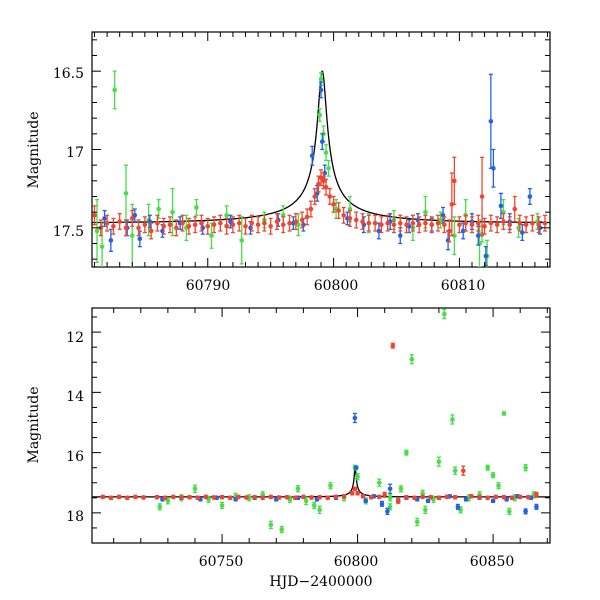 The height and width of the screenshot is (600, 600). Describe the element at coordinates (356, 562) in the screenshot. I see `bottom-x-tick-label: 60800` at that location.